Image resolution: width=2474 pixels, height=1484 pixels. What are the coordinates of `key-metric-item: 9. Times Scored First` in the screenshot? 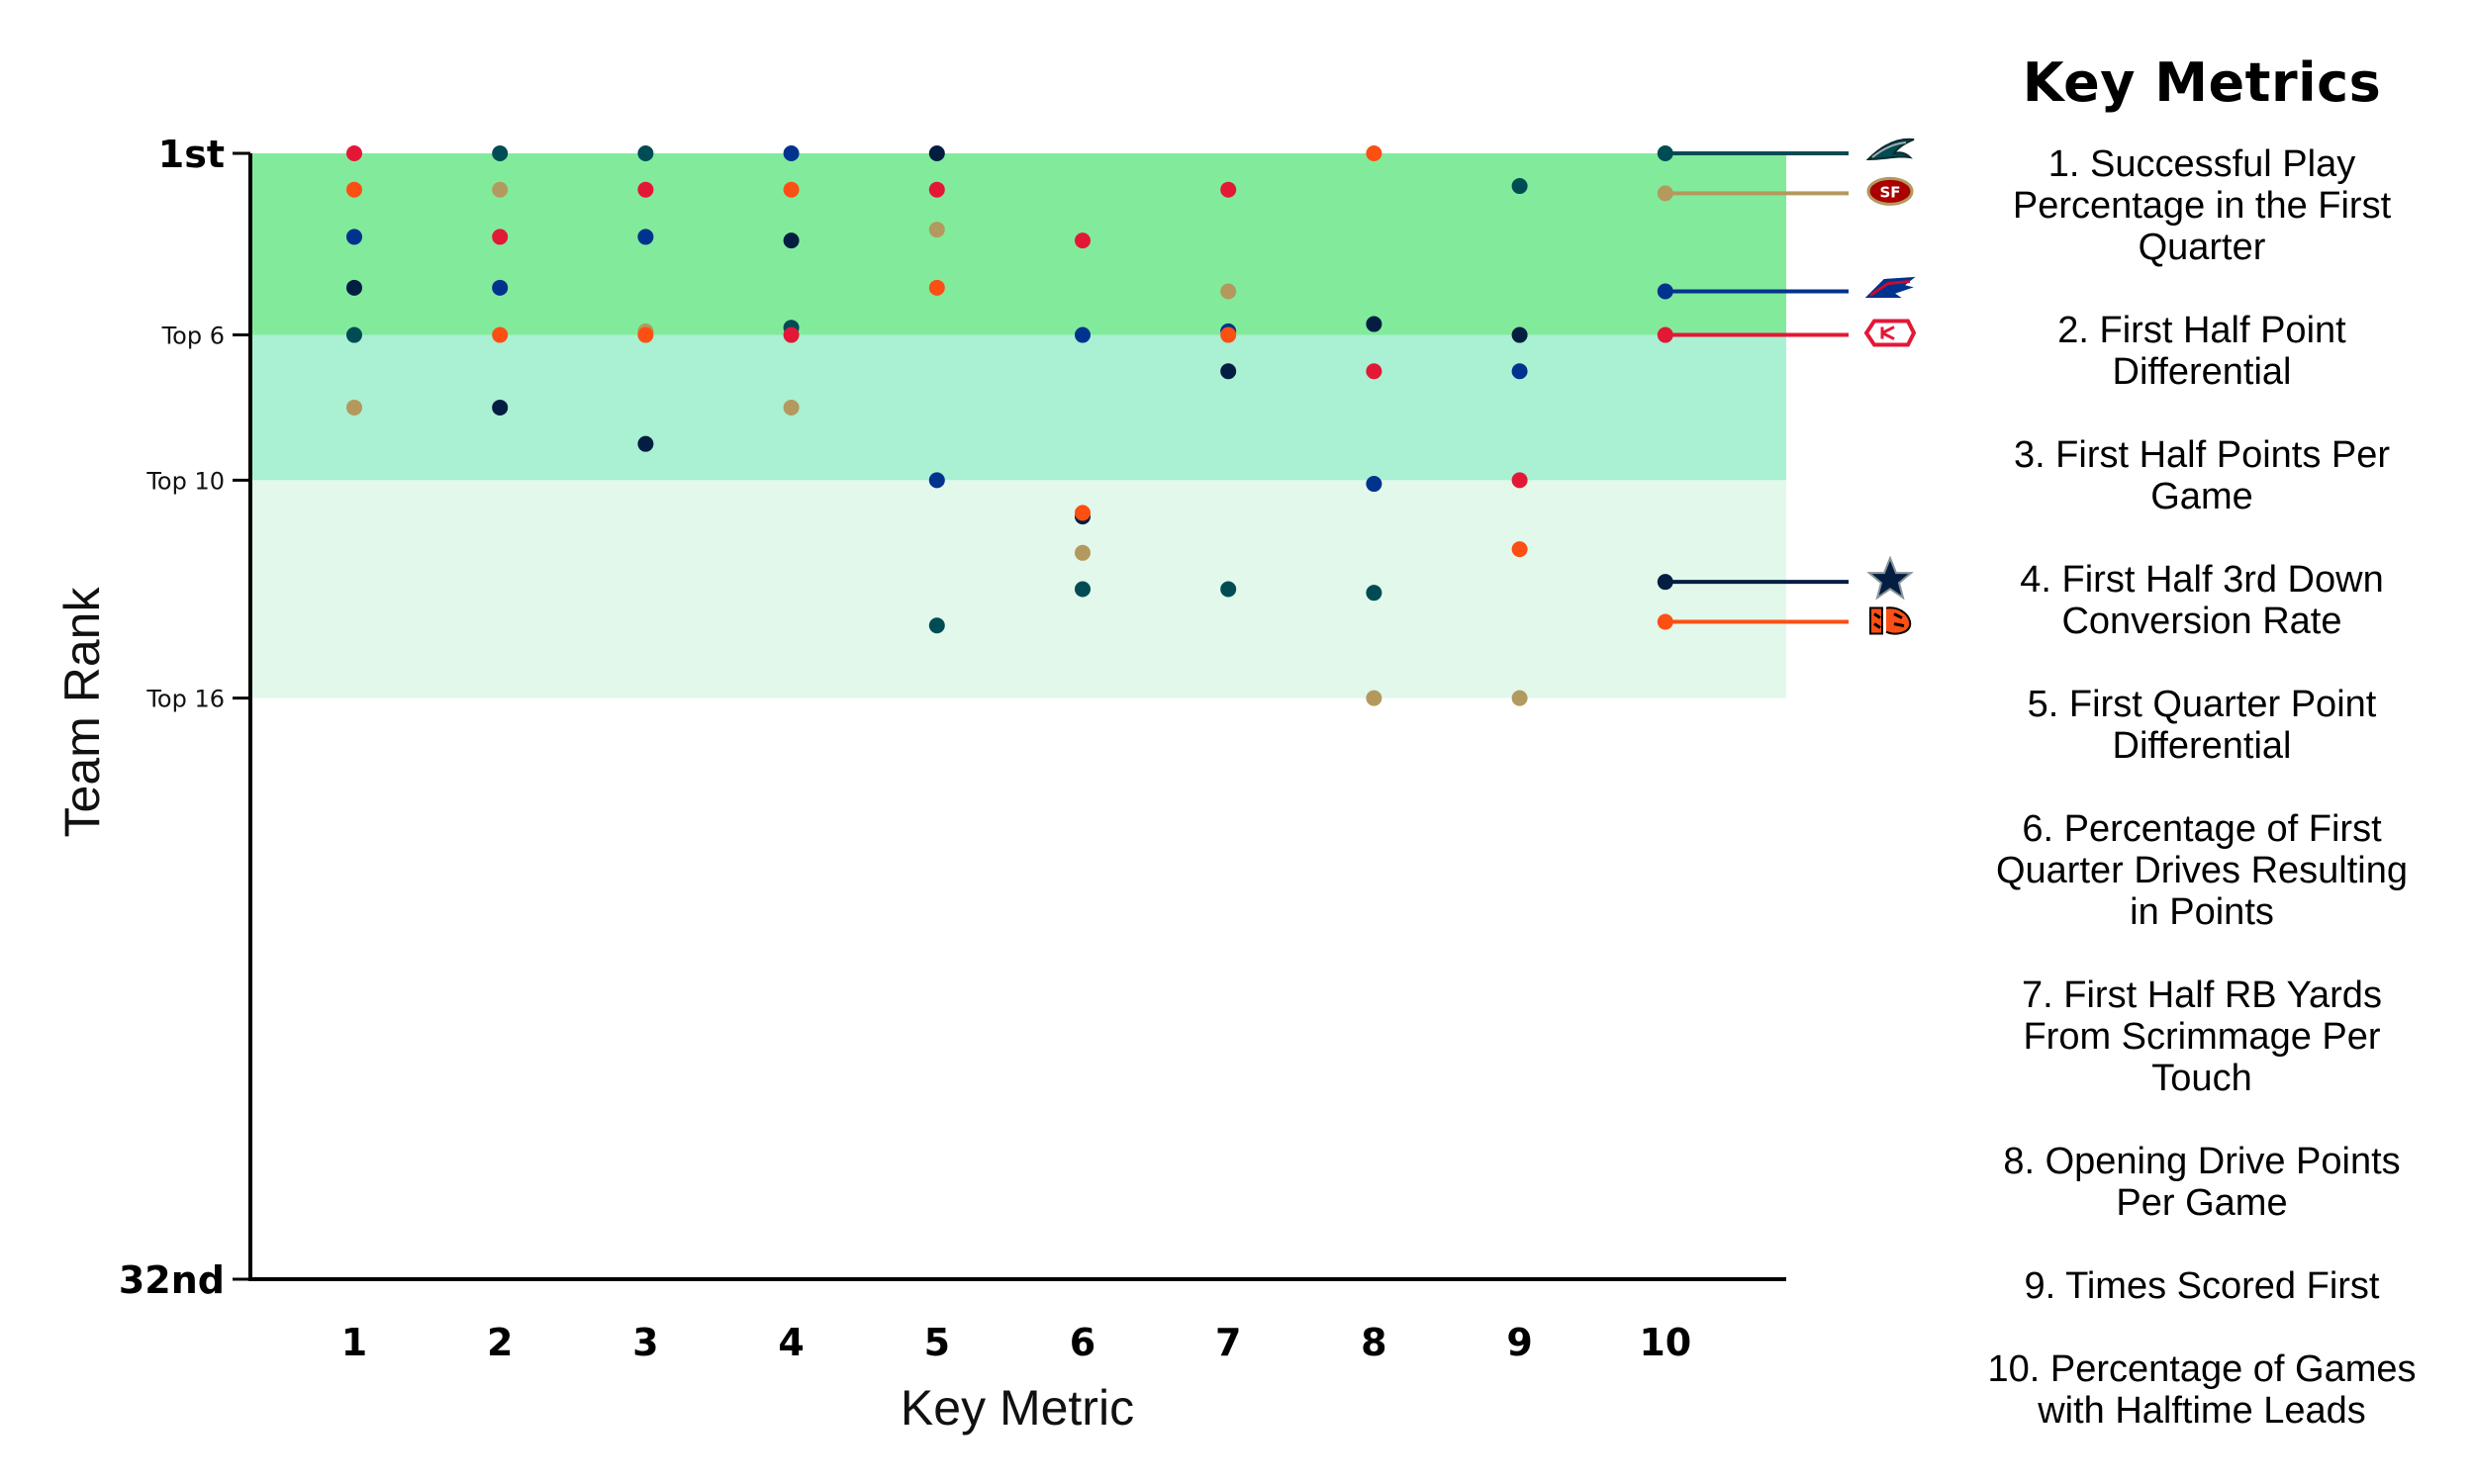 It's located at (2202, 1286).